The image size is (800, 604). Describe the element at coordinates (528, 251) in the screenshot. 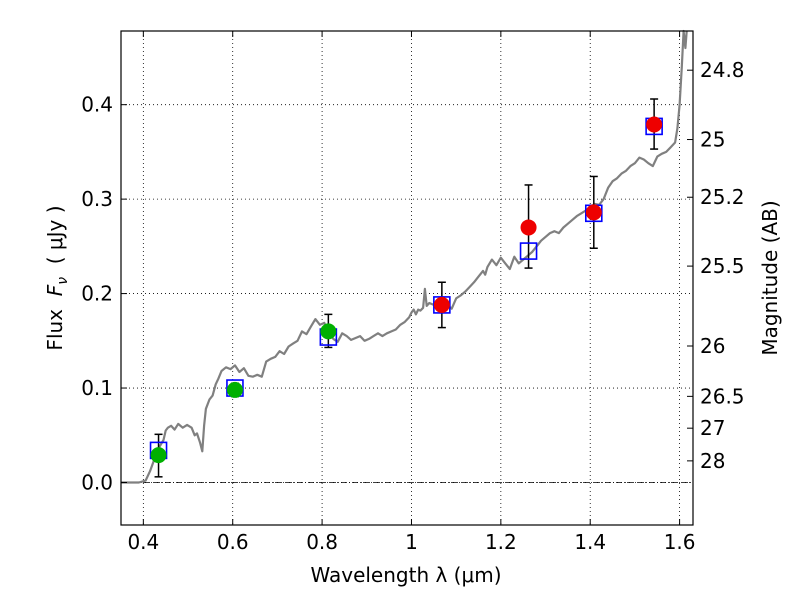

I see `model-square` at that location.